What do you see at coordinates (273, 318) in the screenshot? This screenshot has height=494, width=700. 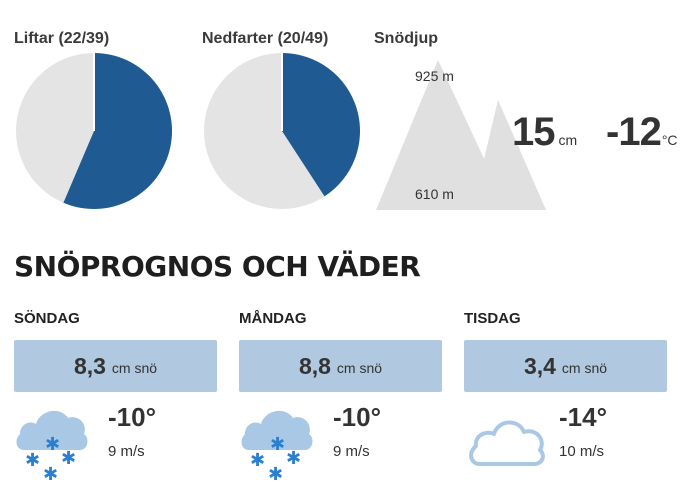 I see `day-name: MÅNDAG` at bounding box center [273, 318].